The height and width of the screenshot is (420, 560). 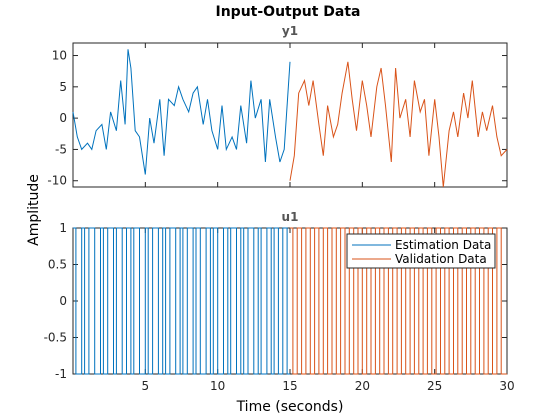 What do you see at coordinates (289, 386) in the screenshot?
I see `x-tick-label: 15` at bounding box center [289, 386].